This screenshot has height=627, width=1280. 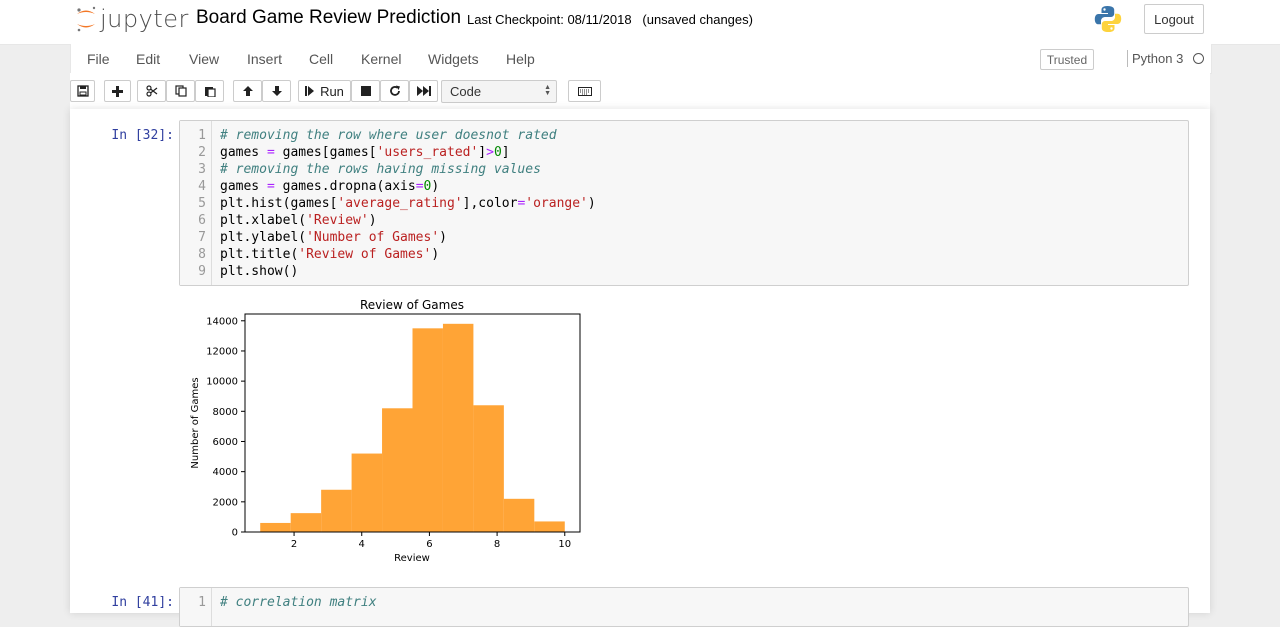 What do you see at coordinates (497, 544) in the screenshot?
I see `x-tick-label: 8` at bounding box center [497, 544].